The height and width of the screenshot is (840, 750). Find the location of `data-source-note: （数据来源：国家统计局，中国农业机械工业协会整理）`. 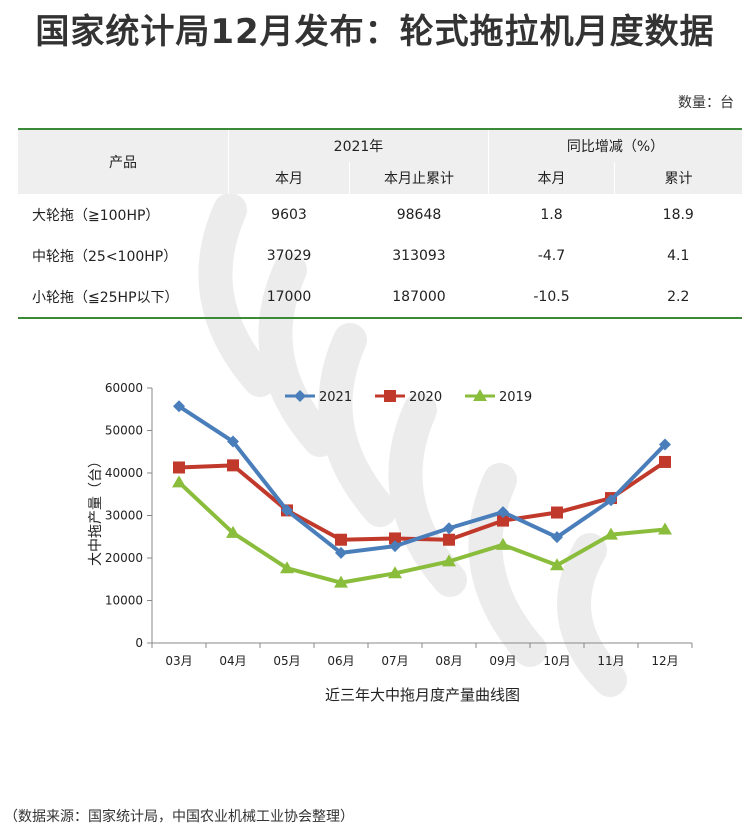

data-source-note: （数据来源：国家统计局，中国农业机械工业协会整理） is located at coordinates (179, 817).